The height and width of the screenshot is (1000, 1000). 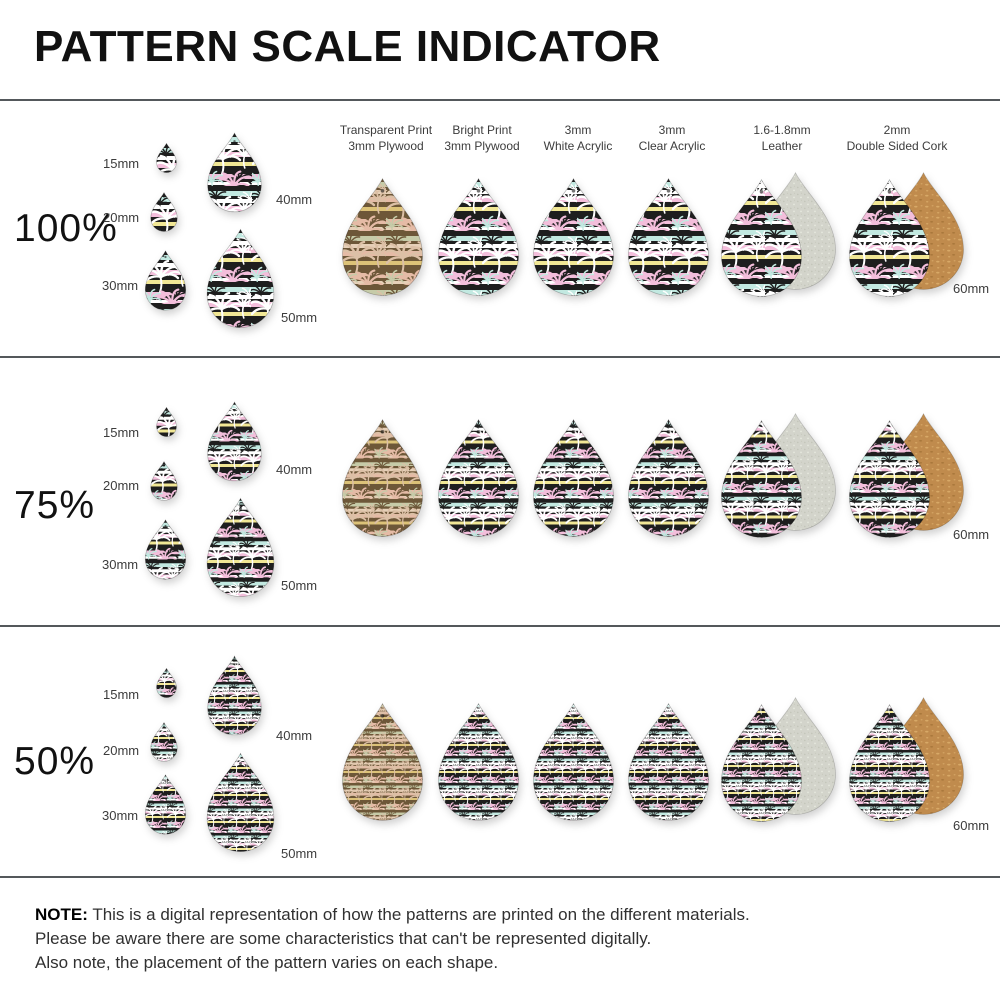 What do you see at coordinates (386, 138) in the screenshot?
I see `material-header-transparent-plywood: Transparent Print 3mm Plywood` at bounding box center [386, 138].